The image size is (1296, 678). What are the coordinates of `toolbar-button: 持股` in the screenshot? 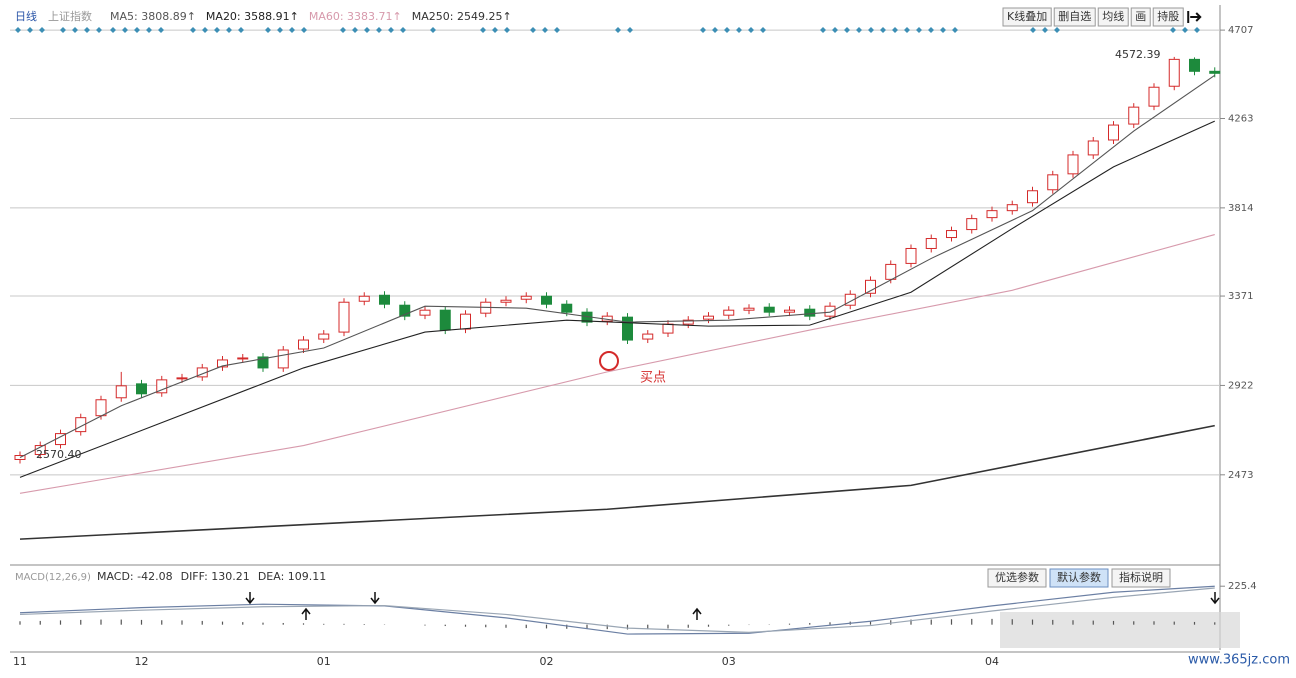 It's located at (1168, 17).